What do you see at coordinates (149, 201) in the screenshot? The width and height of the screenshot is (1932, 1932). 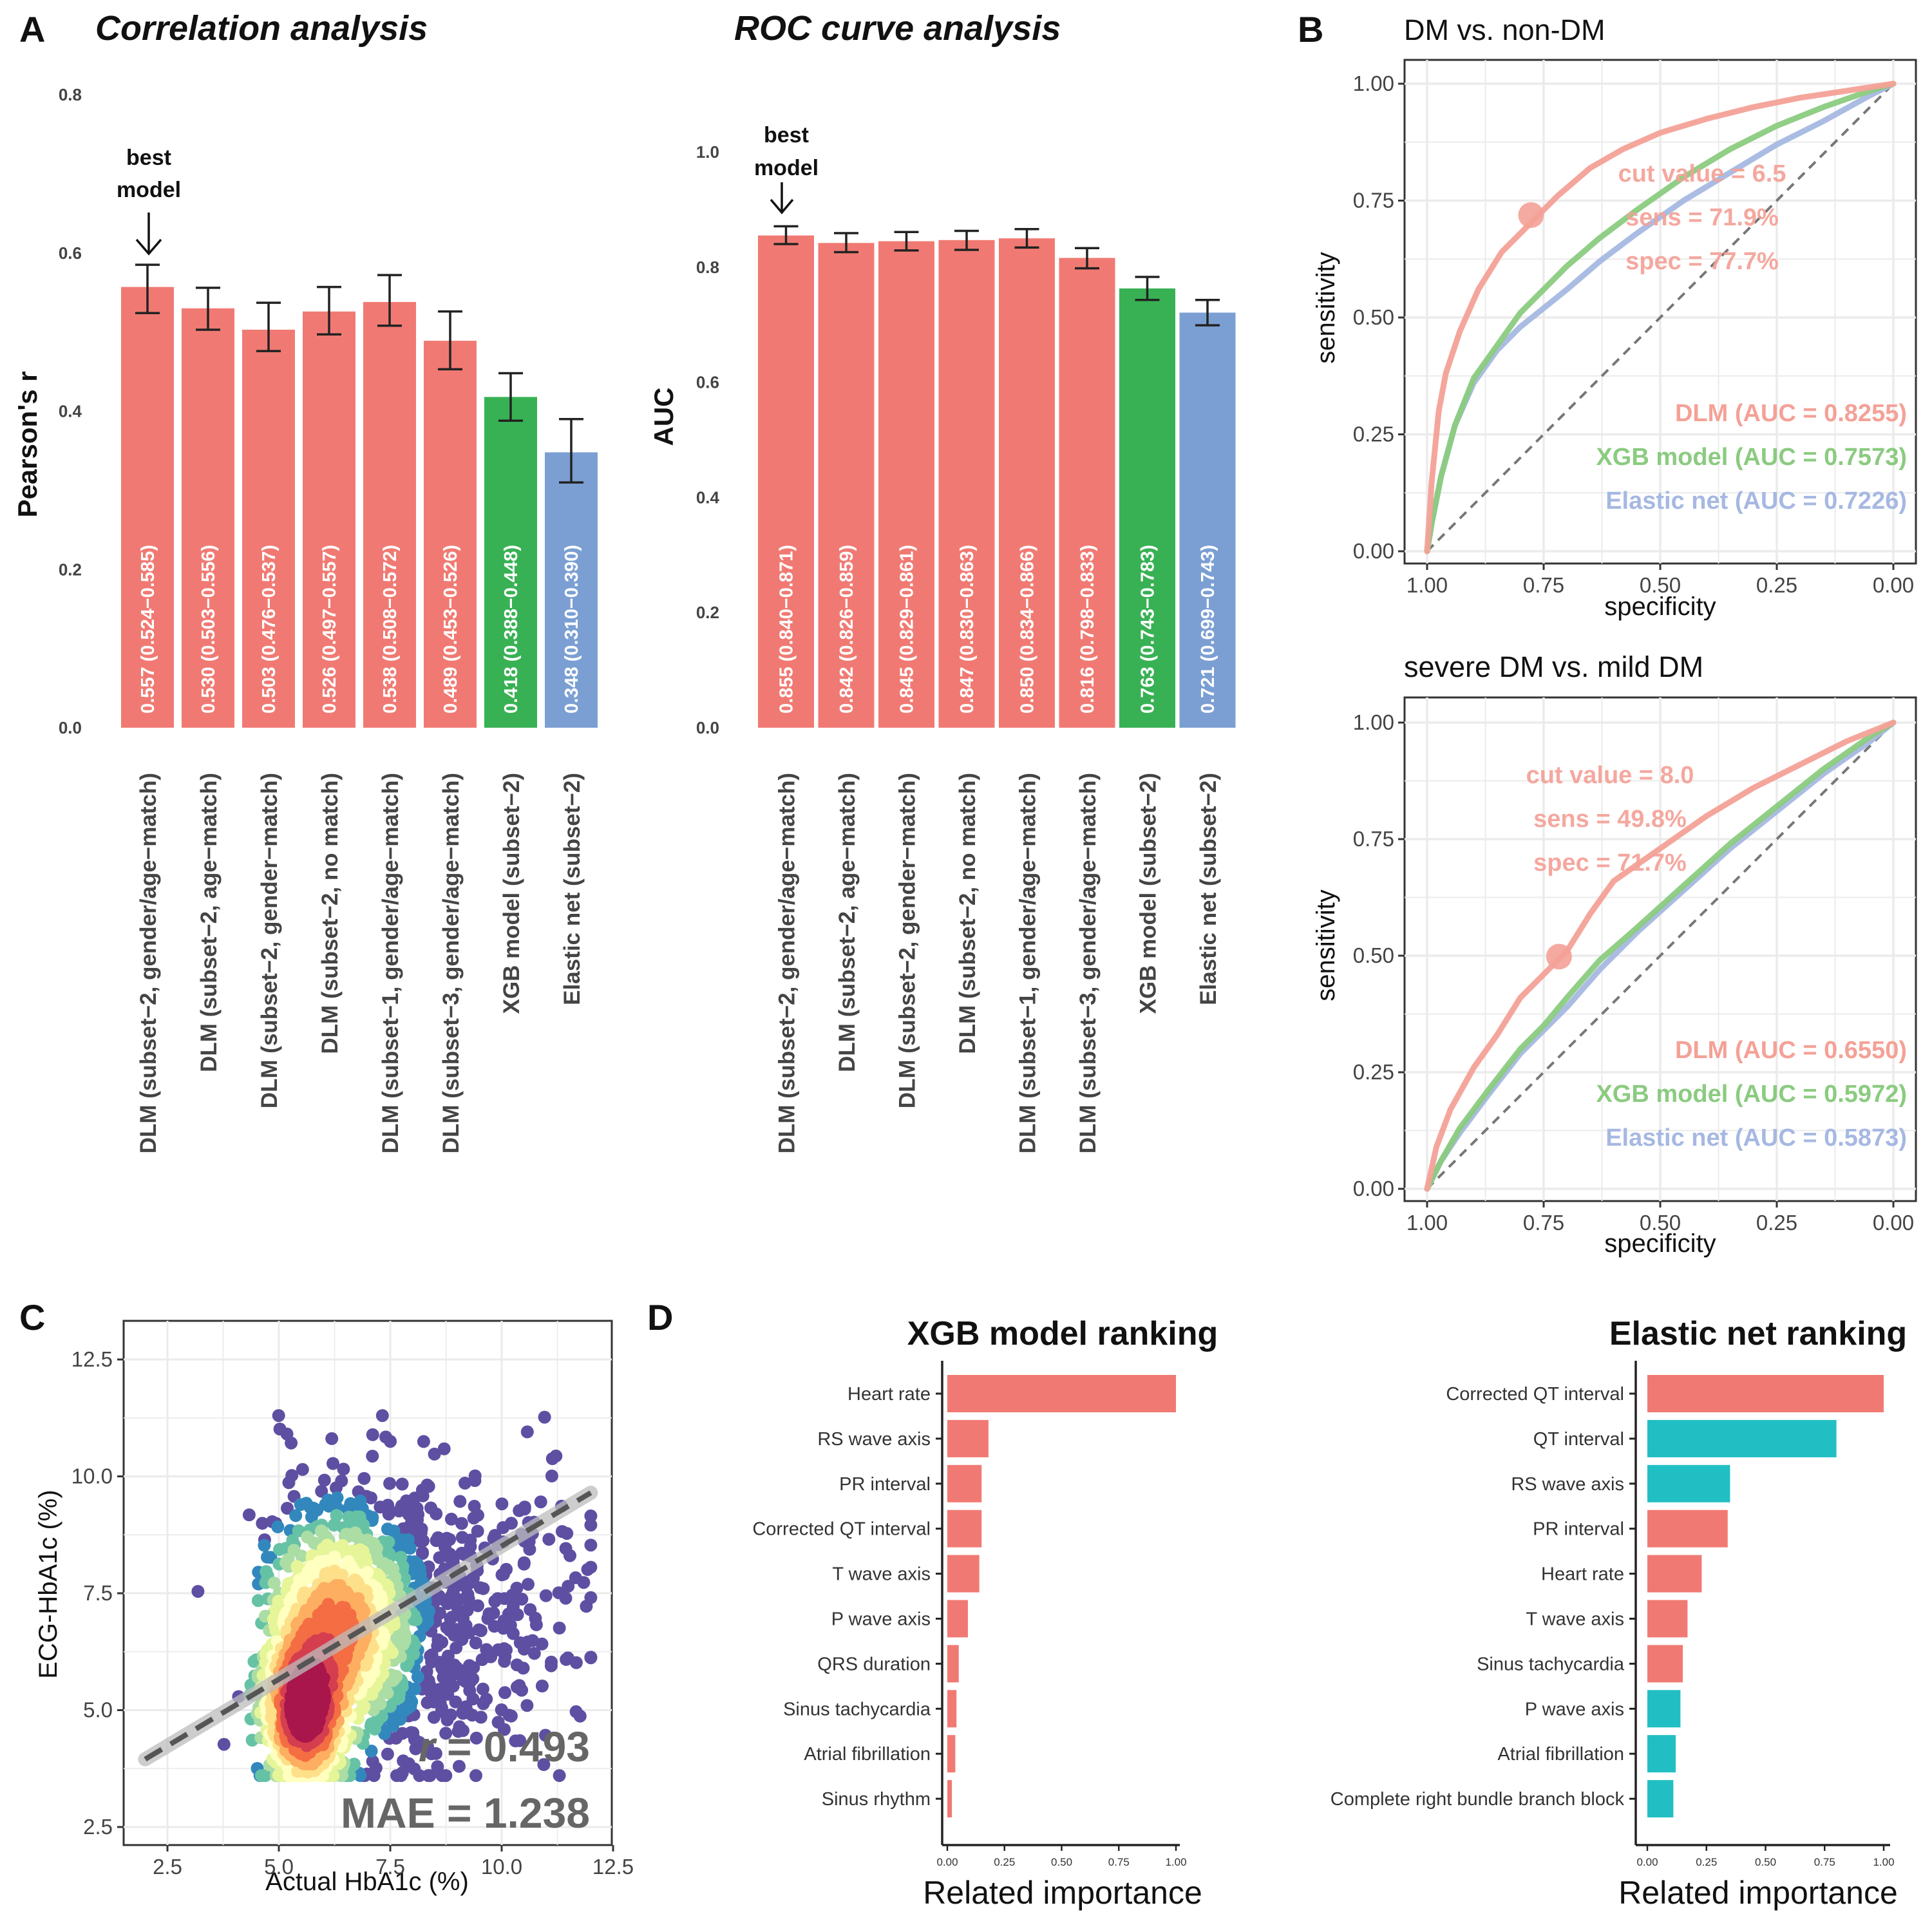 I see `pearson-best-model-annotation: best model` at bounding box center [149, 201].